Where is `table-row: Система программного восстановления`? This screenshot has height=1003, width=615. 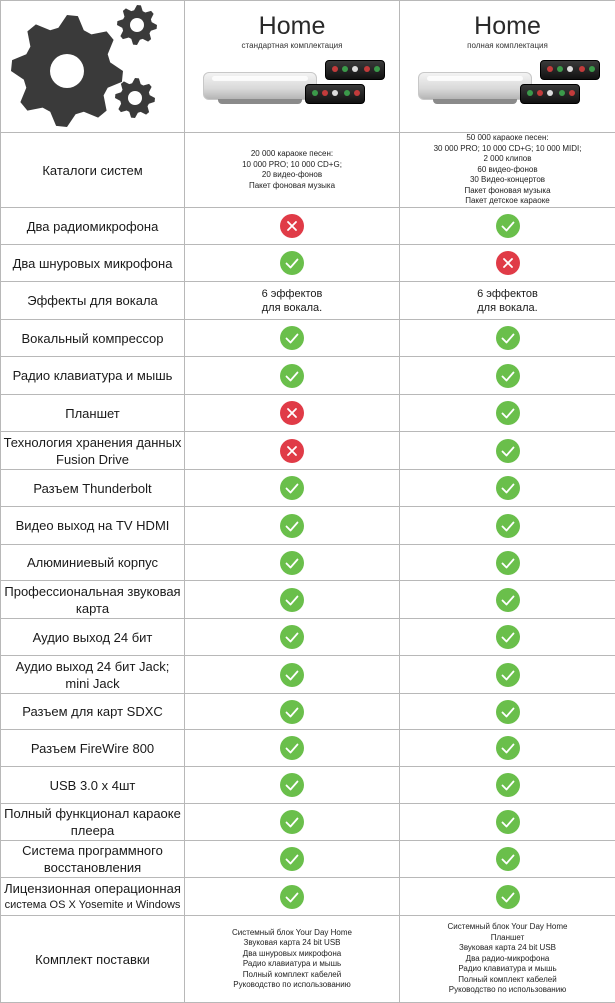 table-row: Система программного восстановления is located at coordinates (308, 859).